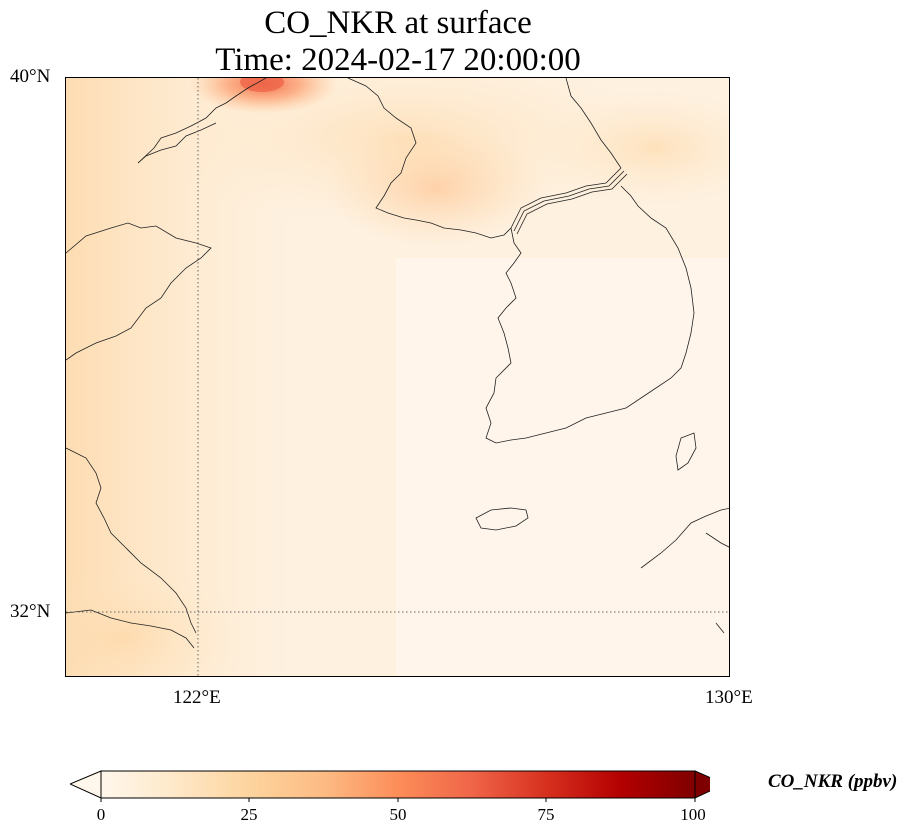  Describe the element at coordinates (101, 814) in the screenshot. I see `colorbar-tick-0: 0` at that location.